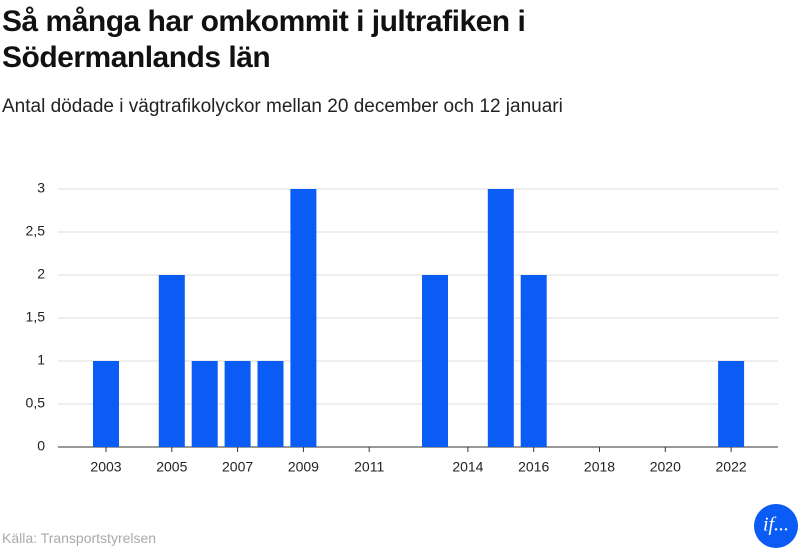 This screenshot has height=550, width=800. I want to click on x-tick-label: 2016, so click(533, 467).